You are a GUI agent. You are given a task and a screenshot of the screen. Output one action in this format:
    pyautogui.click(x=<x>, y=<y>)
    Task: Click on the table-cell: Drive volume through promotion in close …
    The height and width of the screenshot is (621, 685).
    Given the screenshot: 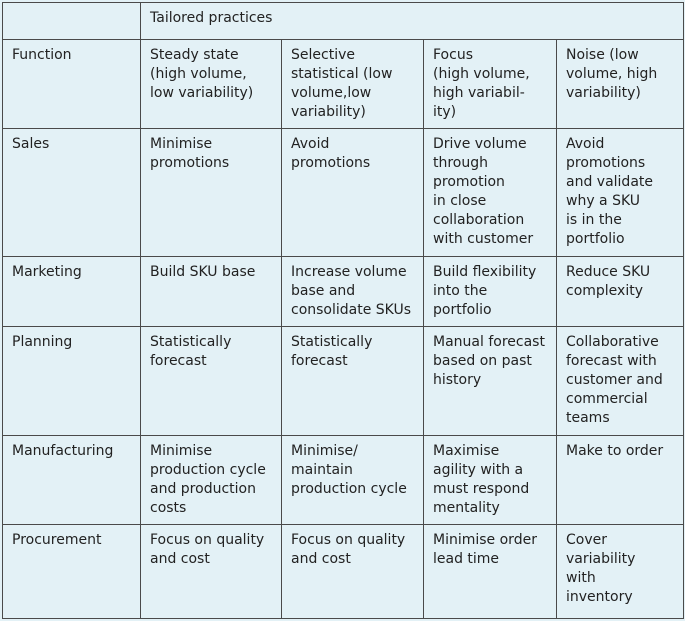 What is the action you would take?
    pyautogui.click(x=490, y=192)
    